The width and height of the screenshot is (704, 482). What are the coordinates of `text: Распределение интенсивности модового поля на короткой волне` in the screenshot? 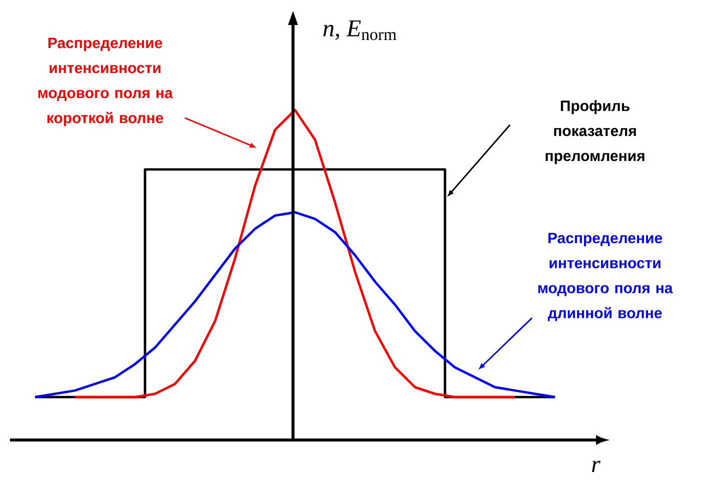 It's located at (105, 82).